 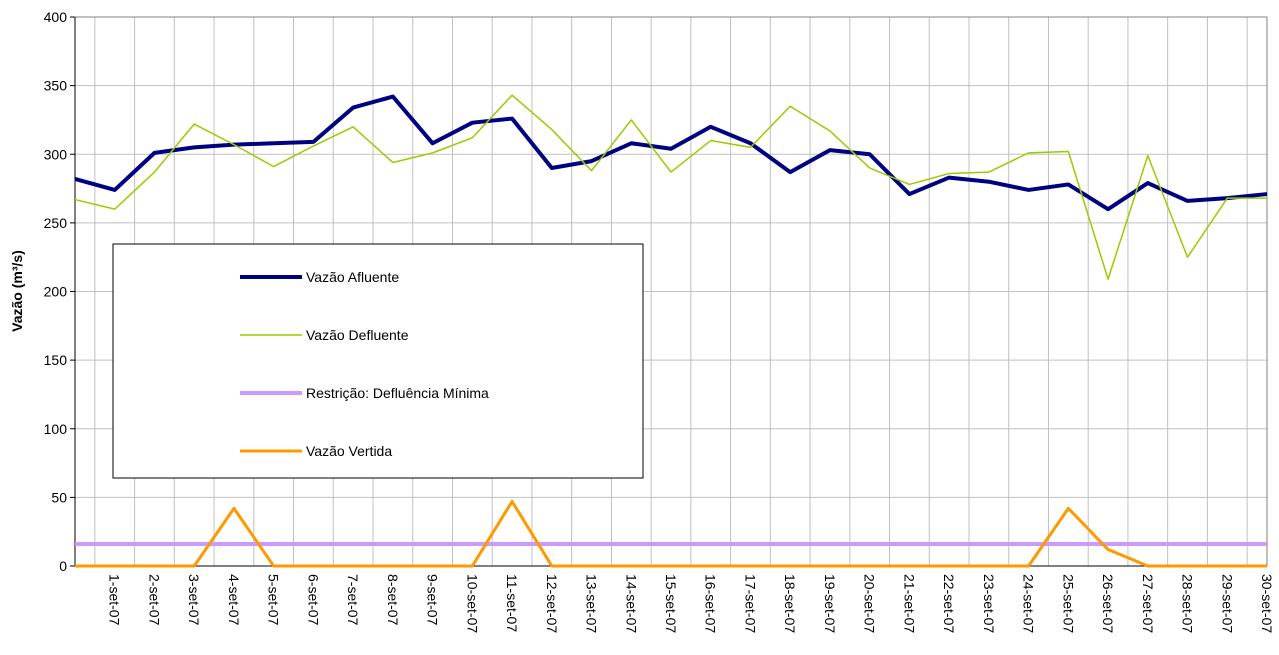 What do you see at coordinates (1029, 603) in the screenshot?
I see `x-tick-label: 24-set-07` at bounding box center [1029, 603].